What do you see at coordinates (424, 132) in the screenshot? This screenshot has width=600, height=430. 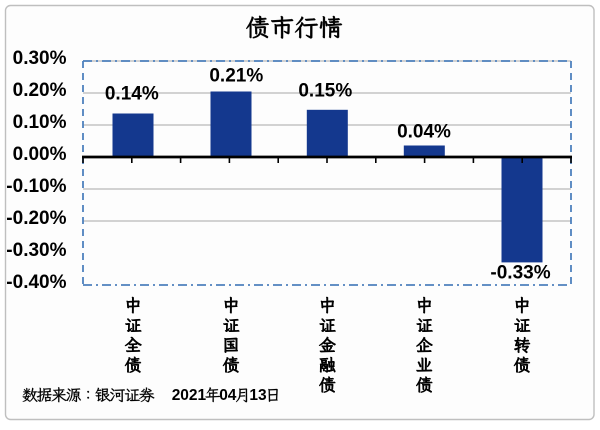 I see `svg-text: 0.04%` at bounding box center [424, 132].